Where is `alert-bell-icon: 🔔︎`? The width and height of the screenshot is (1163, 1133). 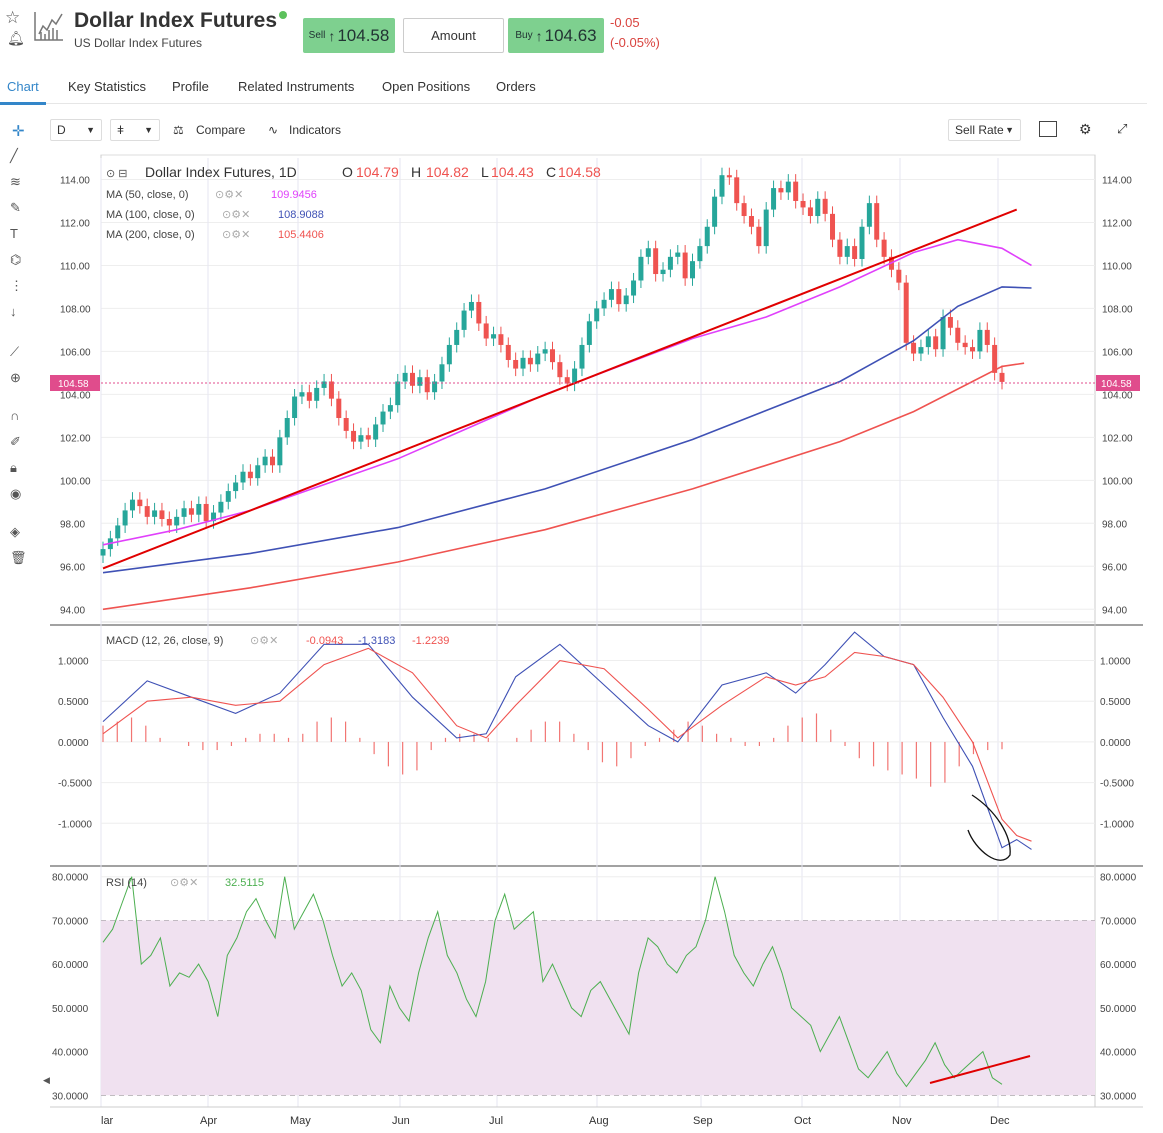
alert-bell-icon: 🔔︎ is located at coordinates (16, 38).